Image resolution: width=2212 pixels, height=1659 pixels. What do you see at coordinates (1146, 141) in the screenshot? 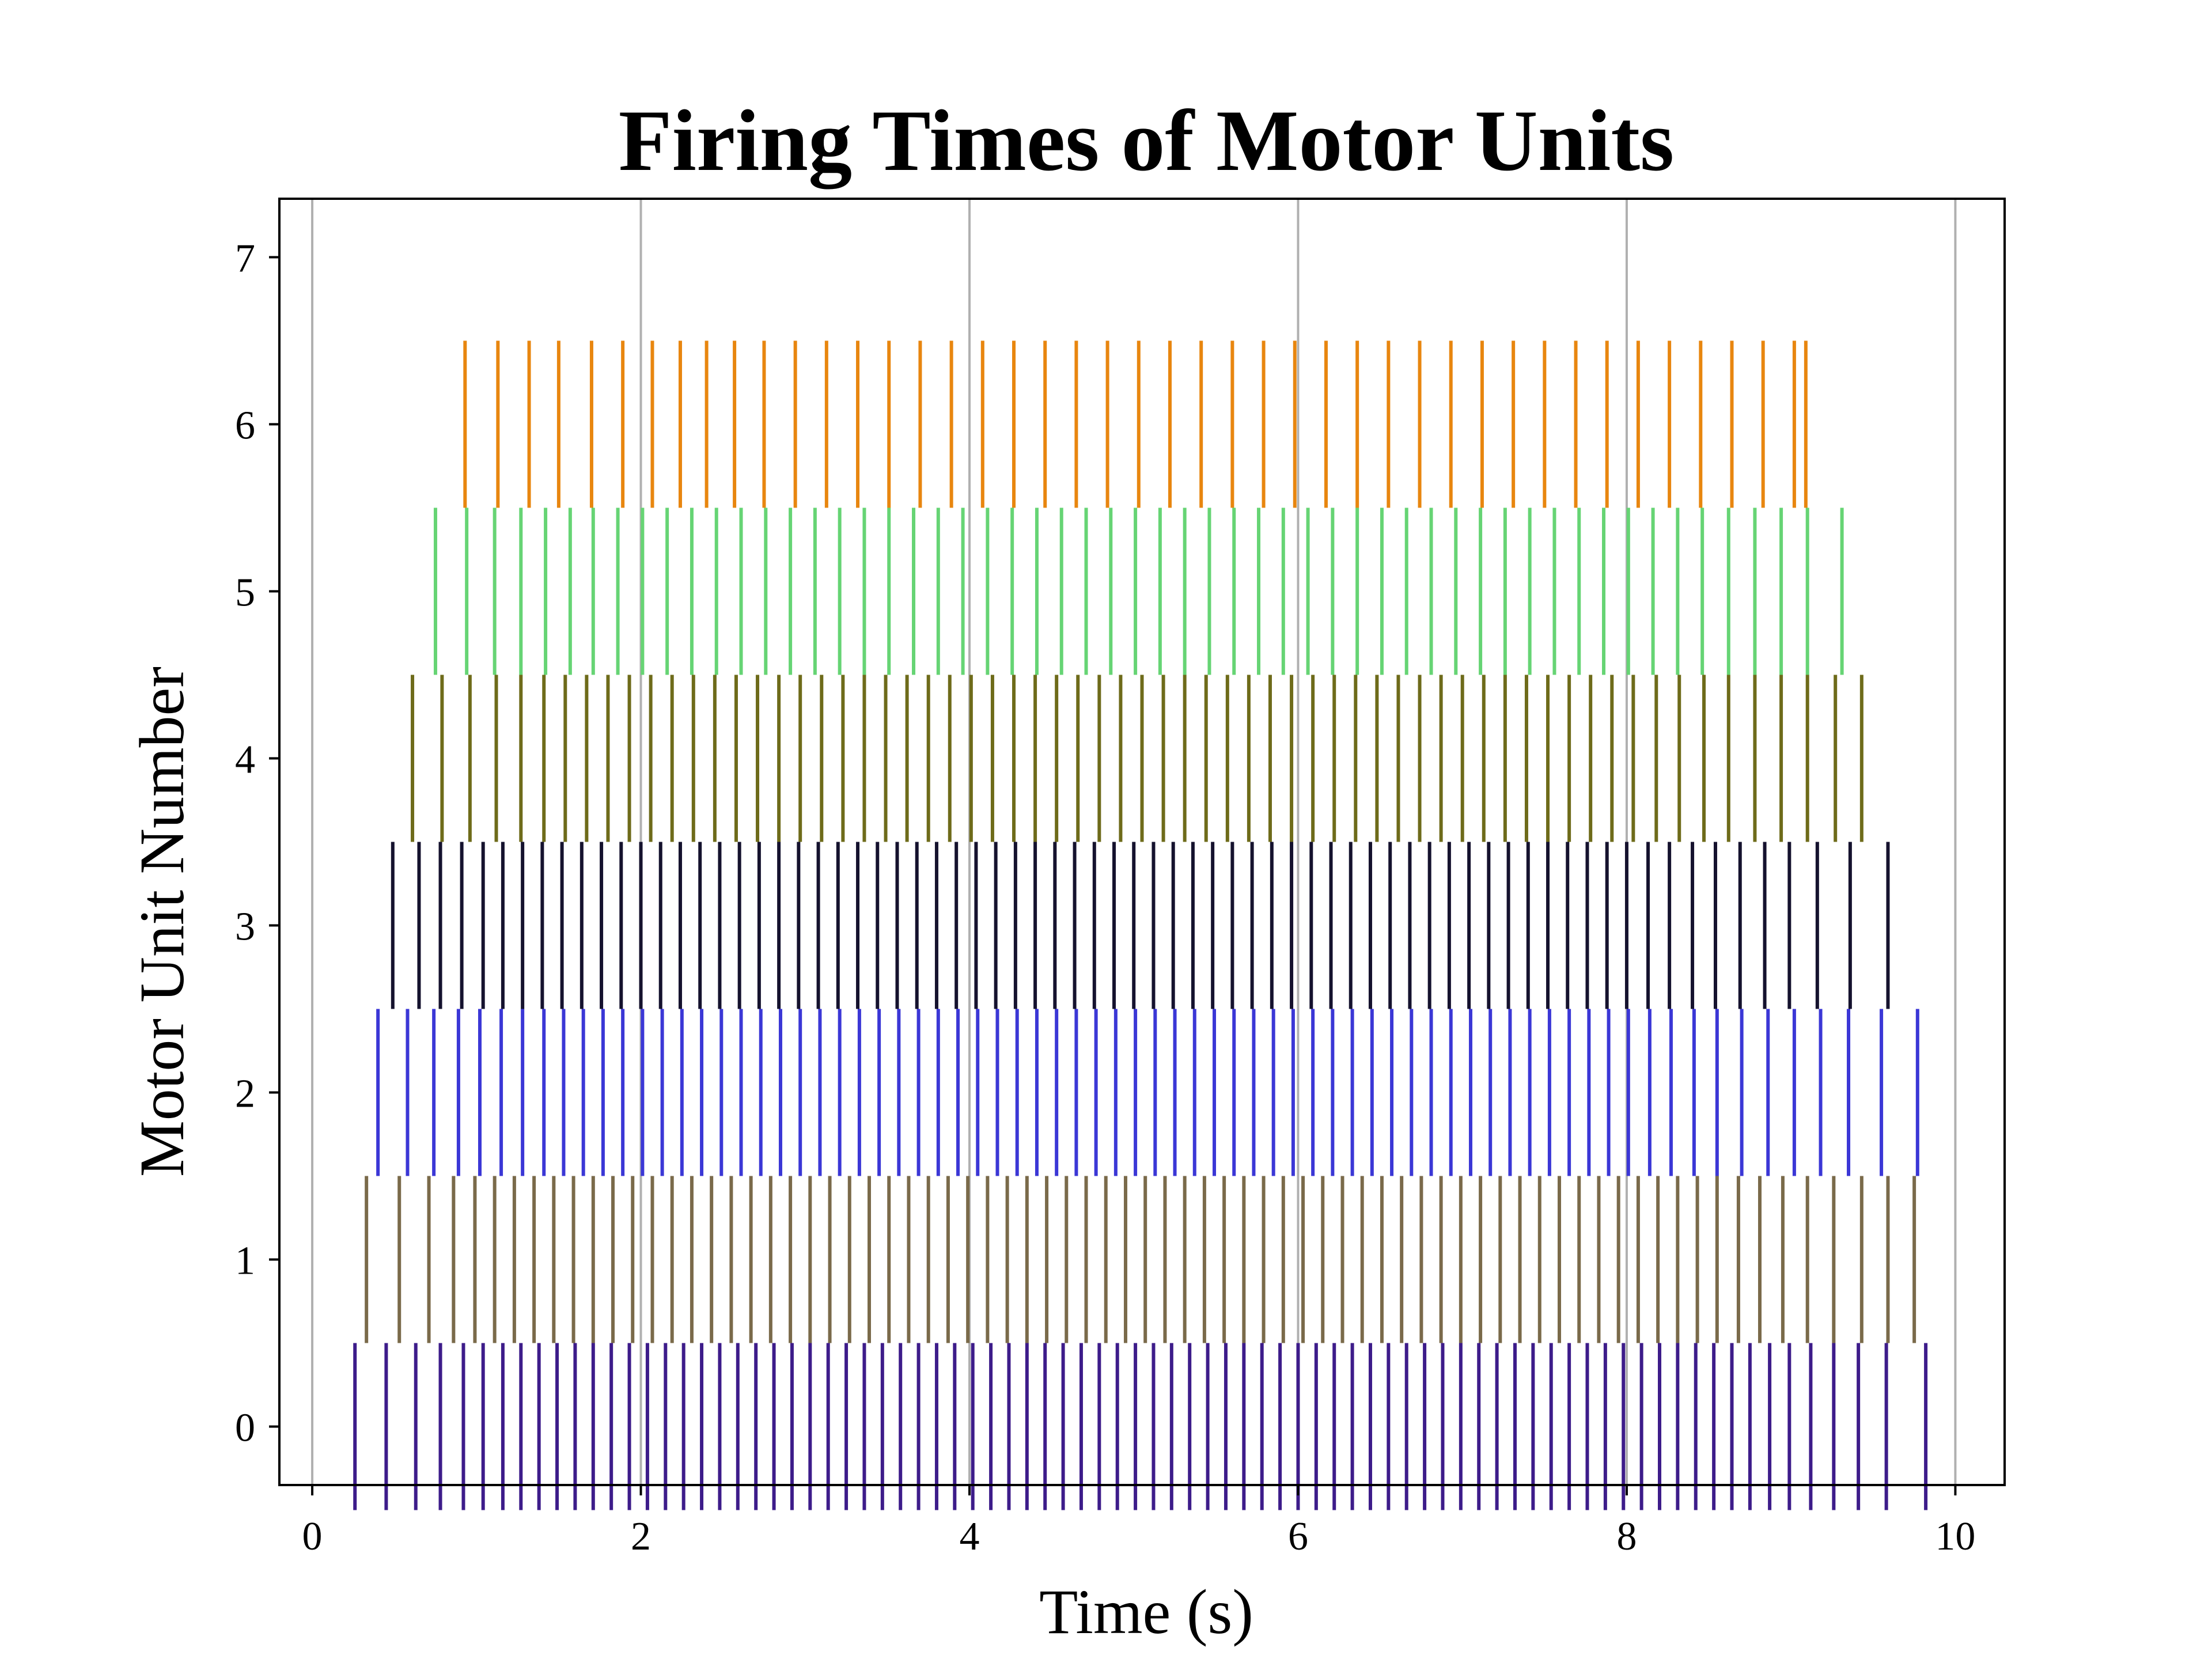
I see `chart-title: Firing Times of Motor Units` at bounding box center [1146, 141].